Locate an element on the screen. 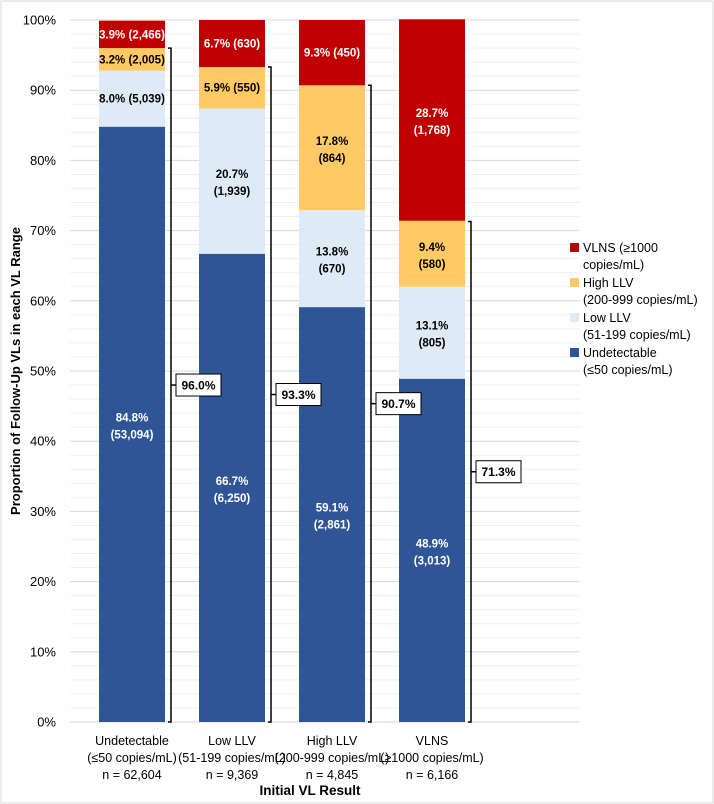 The height and width of the screenshot is (804, 714). data-label: 20.7% is located at coordinates (232, 175).